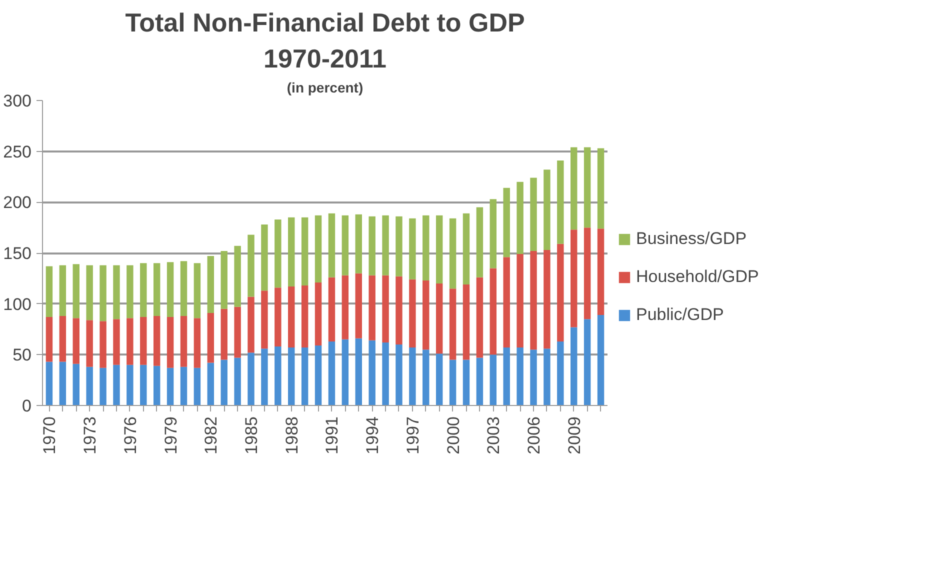 Image resolution: width=931 pixels, height=578 pixels. What do you see at coordinates (412, 435) in the screenshot?
I see `x-tick-label: 1997` at bounding box center [412, 435].